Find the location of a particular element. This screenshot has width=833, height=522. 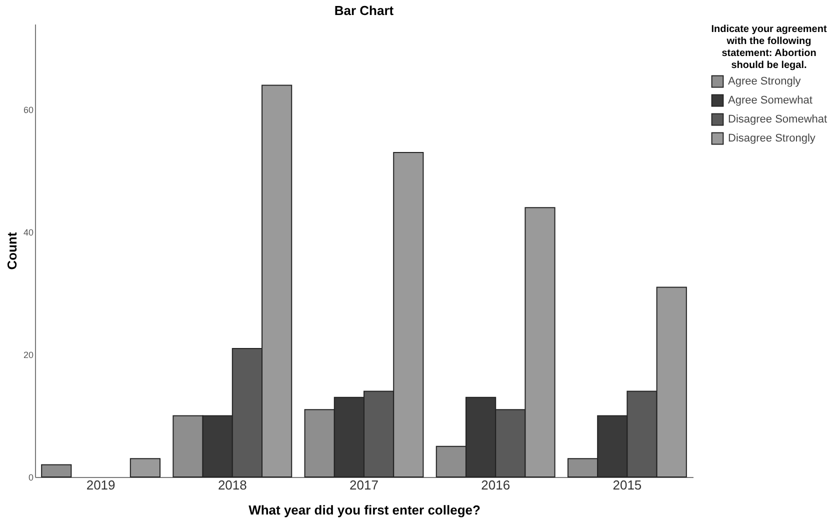

legend-label: Disagree Somewhat is located at coordinates (778, 120).